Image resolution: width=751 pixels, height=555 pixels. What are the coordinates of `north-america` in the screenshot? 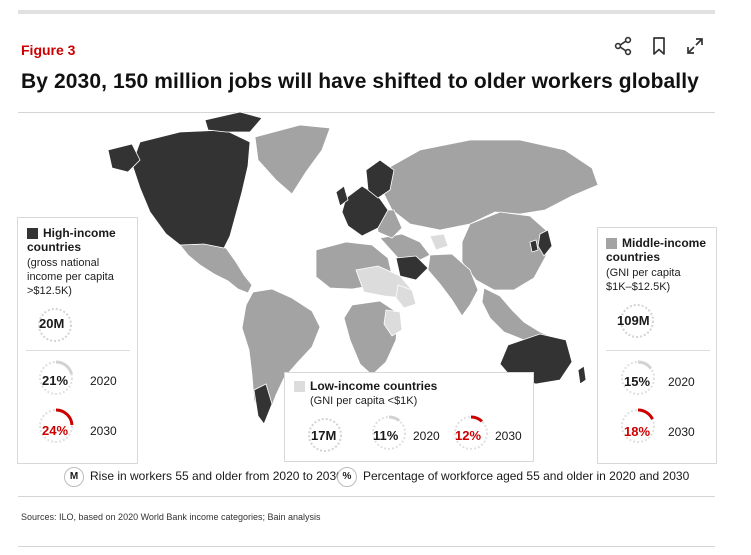 It's located at (191, 189).